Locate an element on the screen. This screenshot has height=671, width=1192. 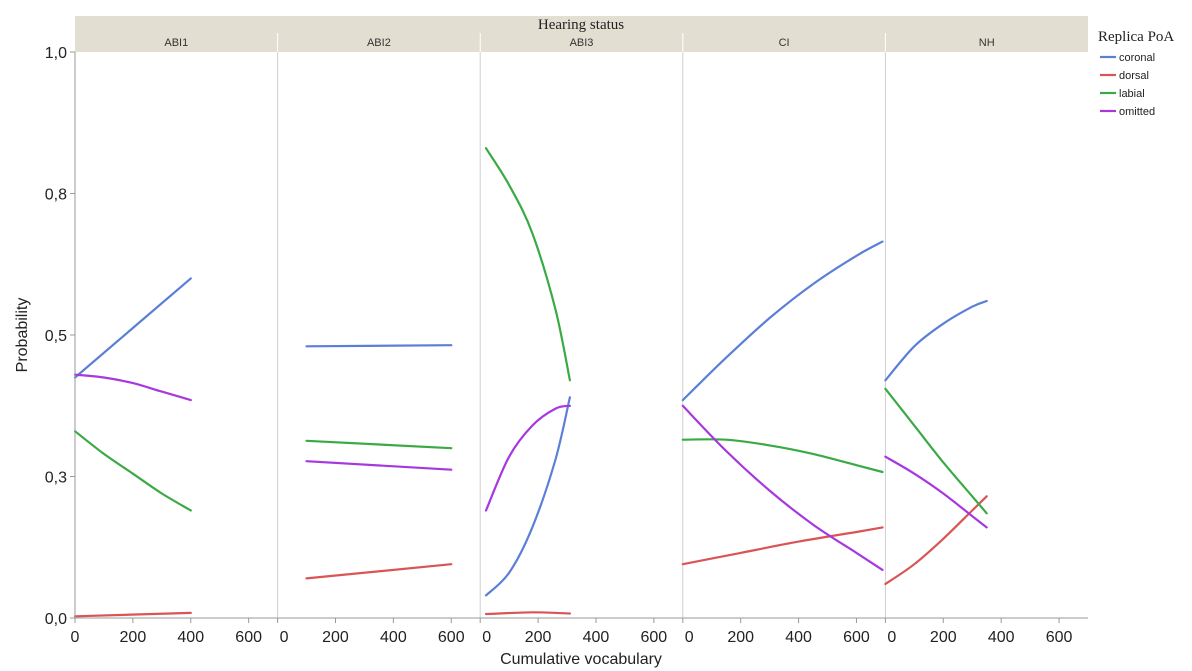
x-axis-title: Cumulative vocabulary is located at coordinates (581, 659).